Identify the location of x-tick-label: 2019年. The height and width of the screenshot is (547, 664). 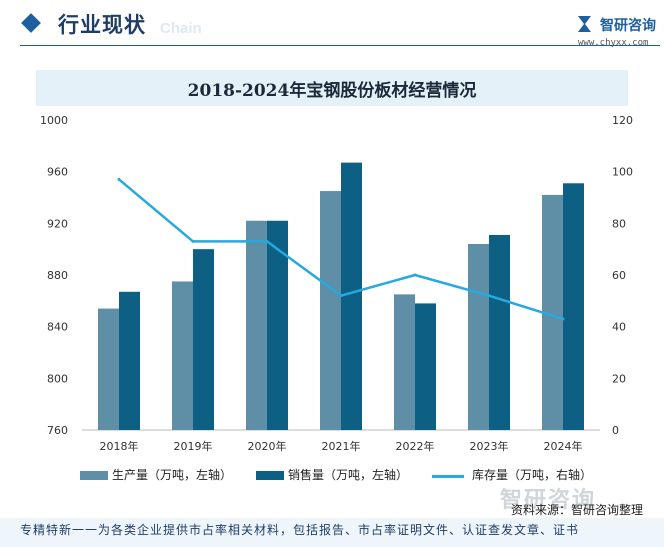
(193, 446).